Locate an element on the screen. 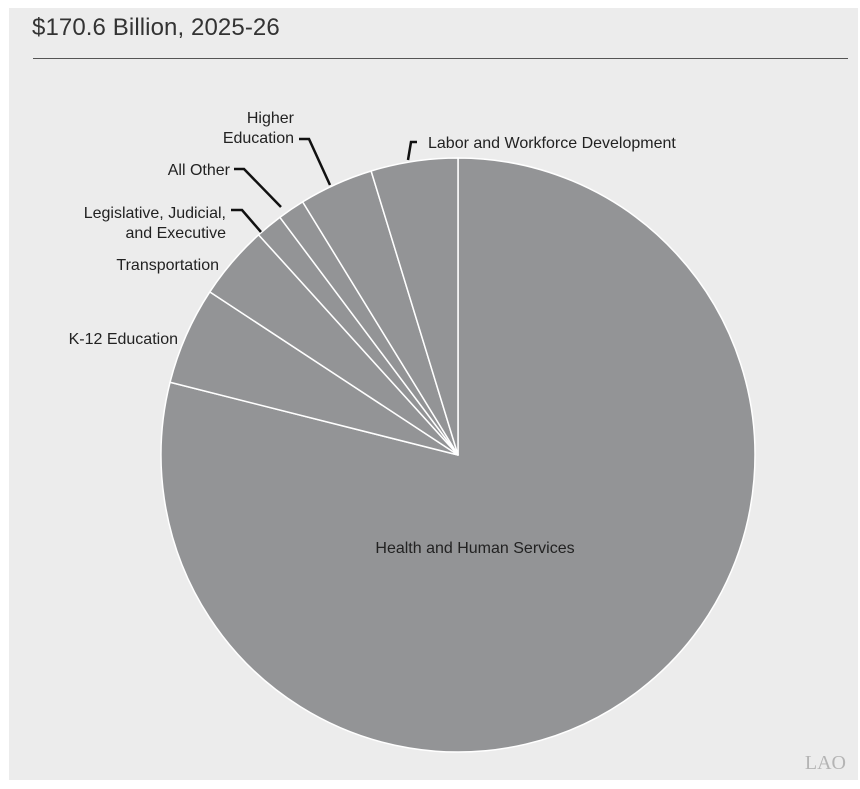 The height and width of the screenshot is (789, 860). slice-label-labor-and-workforce-development: Labor and Workforce Development is located at coordinates (552, 143).